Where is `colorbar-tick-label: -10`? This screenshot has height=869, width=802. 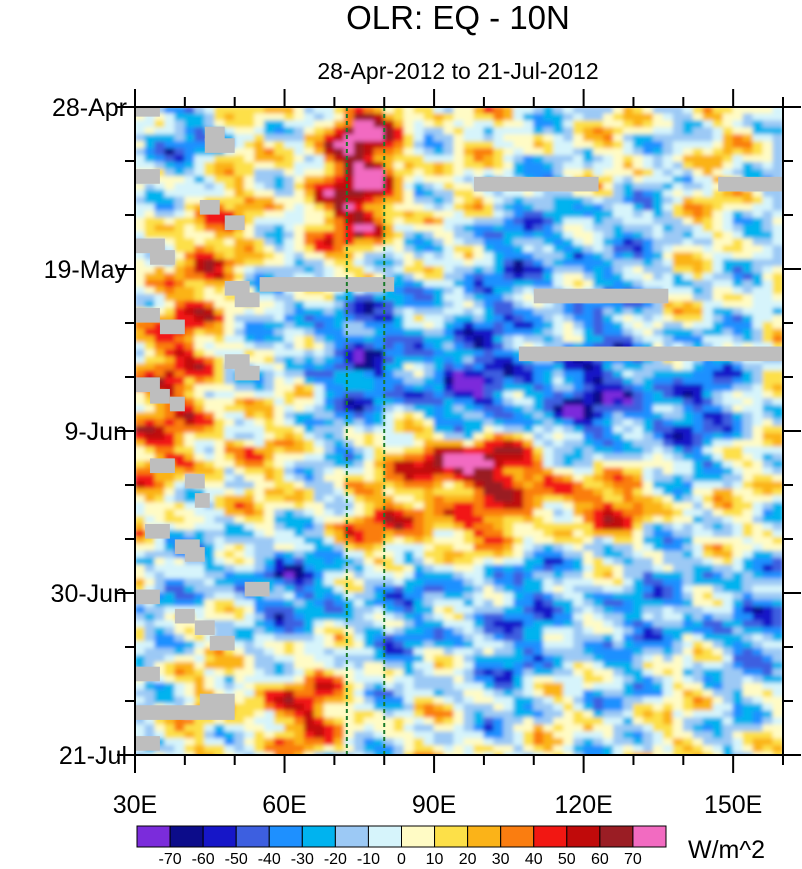 colorbar-tick-label: -10 is located at coordinates (368, 859).